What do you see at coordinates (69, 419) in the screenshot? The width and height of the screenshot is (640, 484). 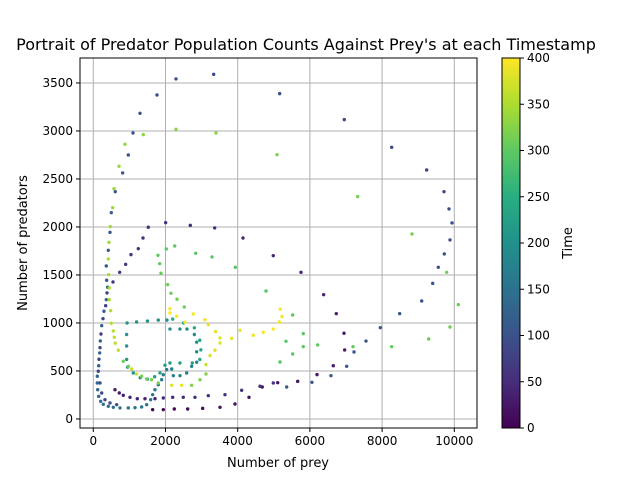 I see `y-tick-label: 0` at bounding box center [69, 419].